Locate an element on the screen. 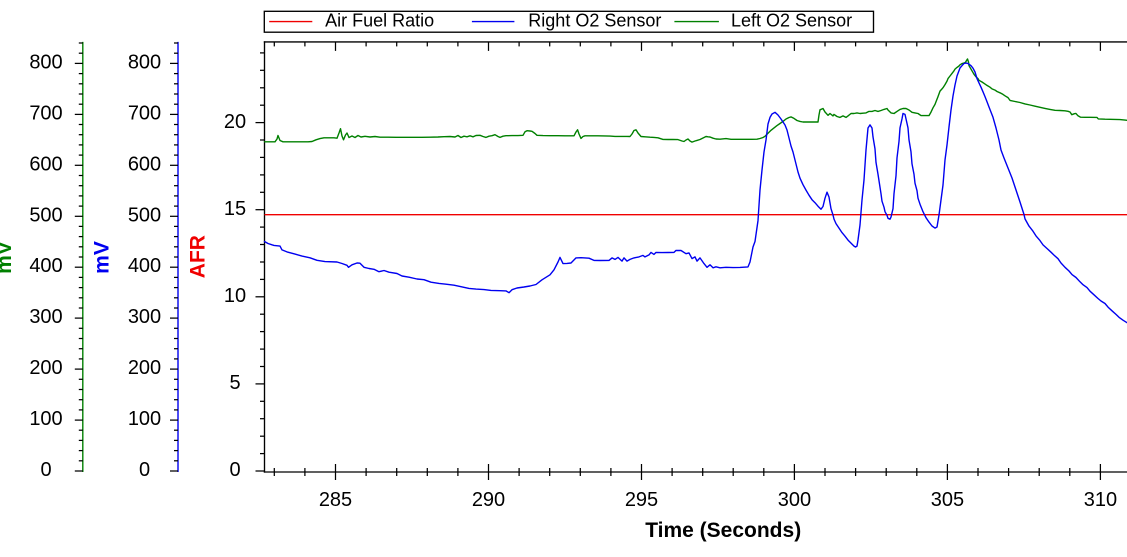 The height and width of the screenshot is (557, 1127). svg-text: Left O2 Sensor is located at coordinates (791, 21).